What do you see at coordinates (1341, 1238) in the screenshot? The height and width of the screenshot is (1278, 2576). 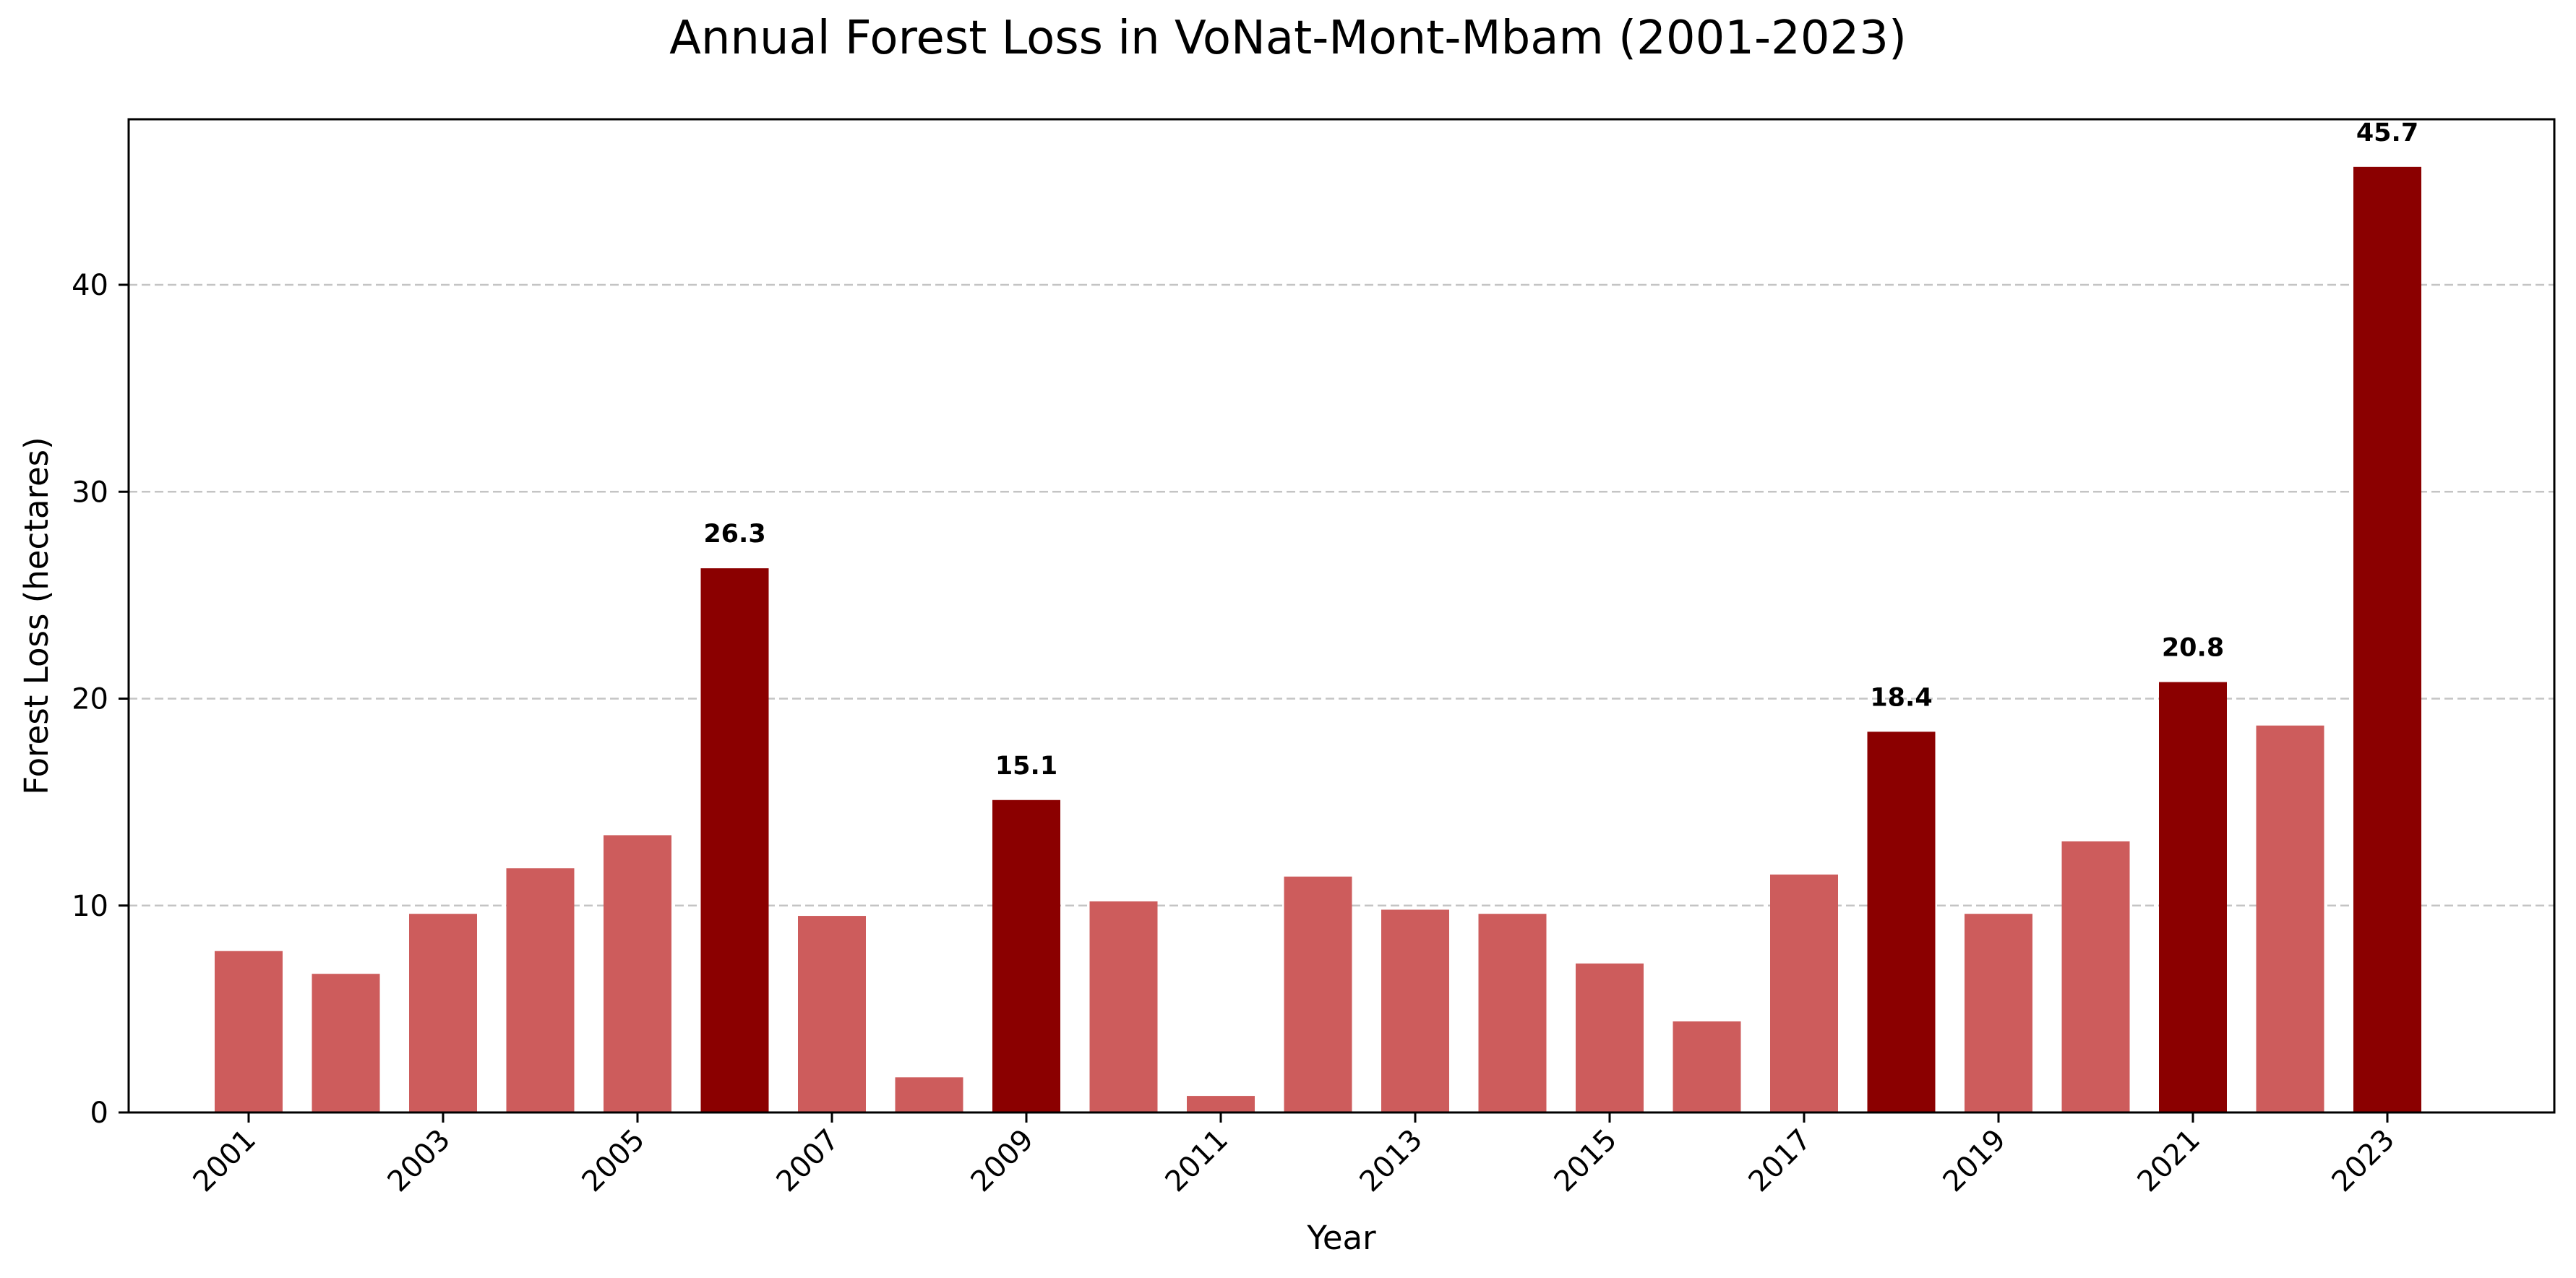 I see `x-axis-label: Year` at bounding box center [1341, 1238].